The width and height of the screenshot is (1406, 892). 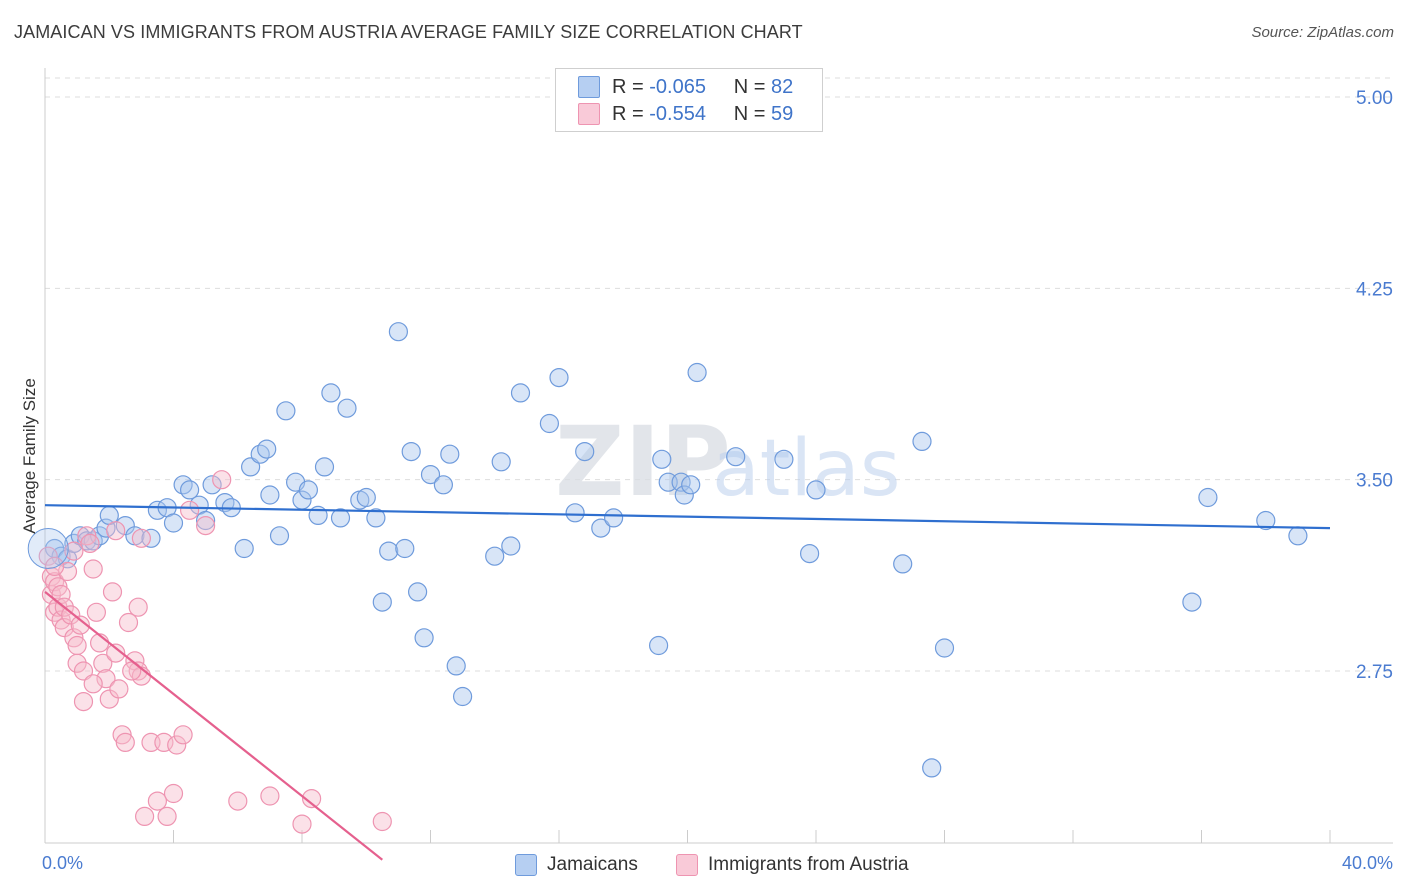 I want to click on legend-item-jamaicans: Jamaicans, so click(x=576, y=865).